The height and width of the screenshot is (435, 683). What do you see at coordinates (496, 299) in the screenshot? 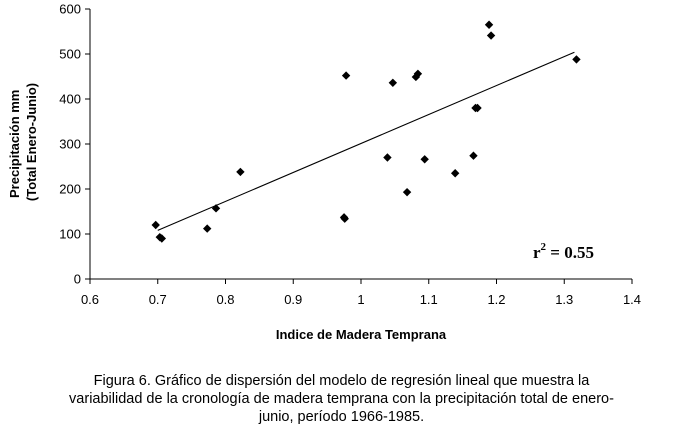
I see `x-tick-label: 1.2` at bounding box center [496, 299].